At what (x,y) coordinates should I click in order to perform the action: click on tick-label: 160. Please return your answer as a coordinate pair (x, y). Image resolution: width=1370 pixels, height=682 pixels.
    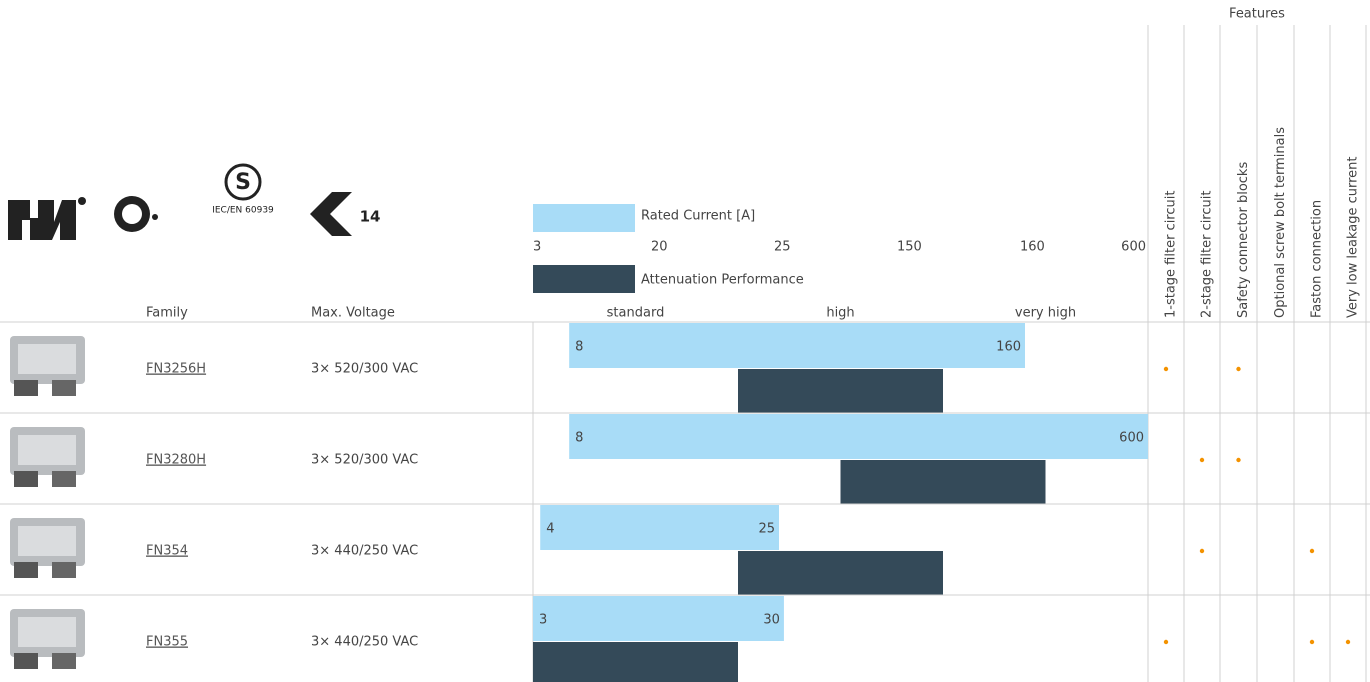
    Looking at the image, I should click on (1032, 247).